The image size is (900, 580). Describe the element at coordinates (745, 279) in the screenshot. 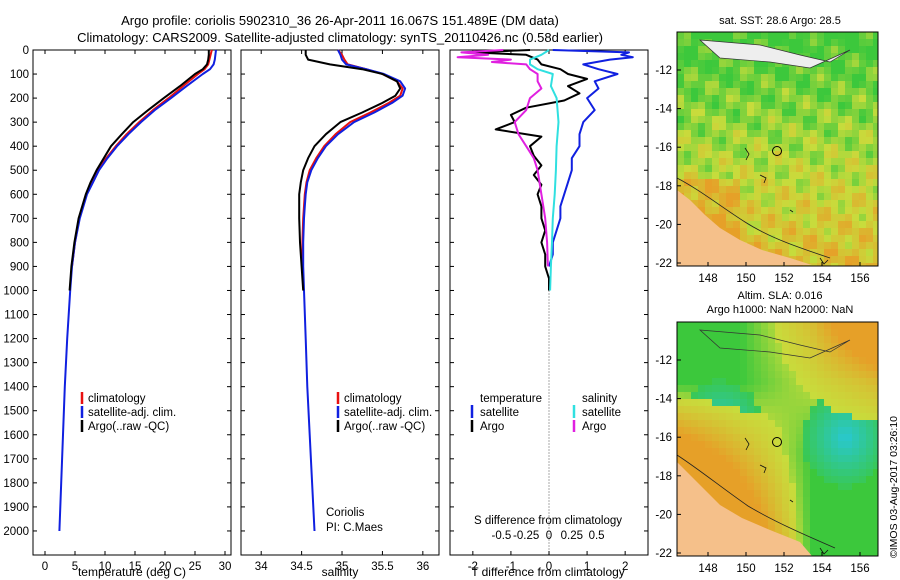

I see `map-lon-label: 150` at that location.